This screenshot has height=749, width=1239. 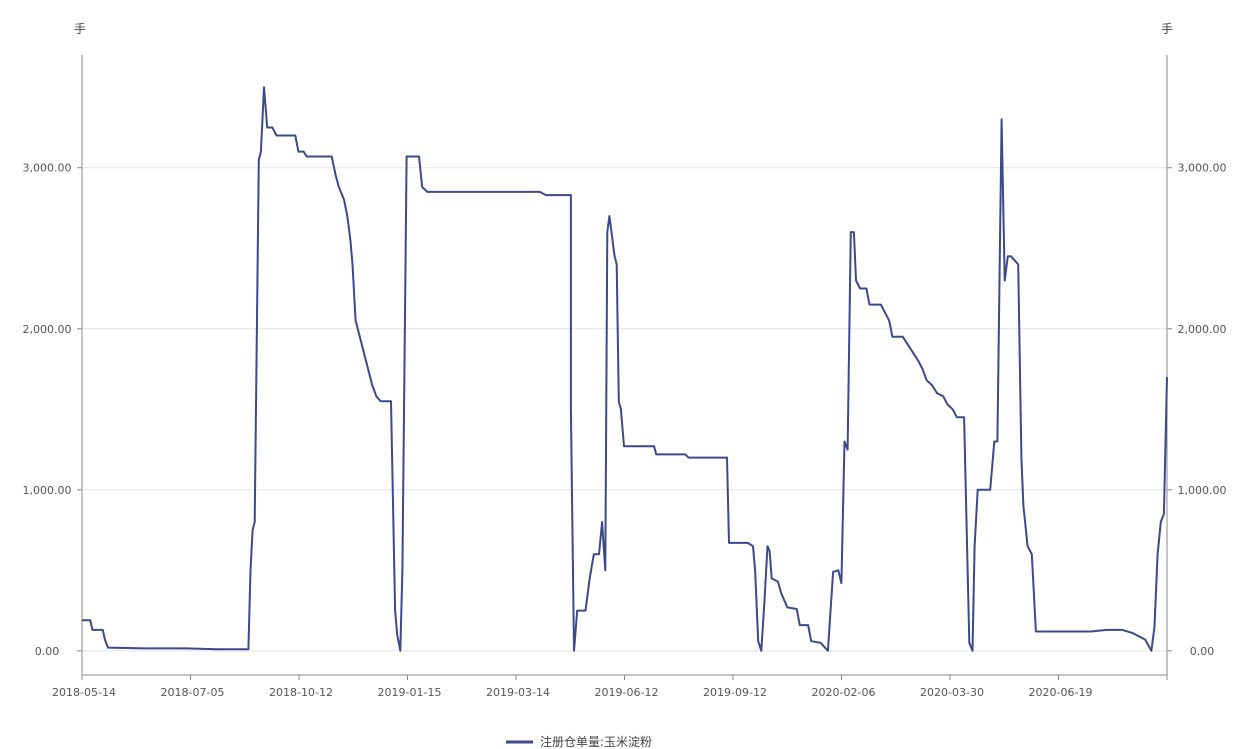 I want to click on x-tick-label: 2019-09-12, so click(x=735, y=692).